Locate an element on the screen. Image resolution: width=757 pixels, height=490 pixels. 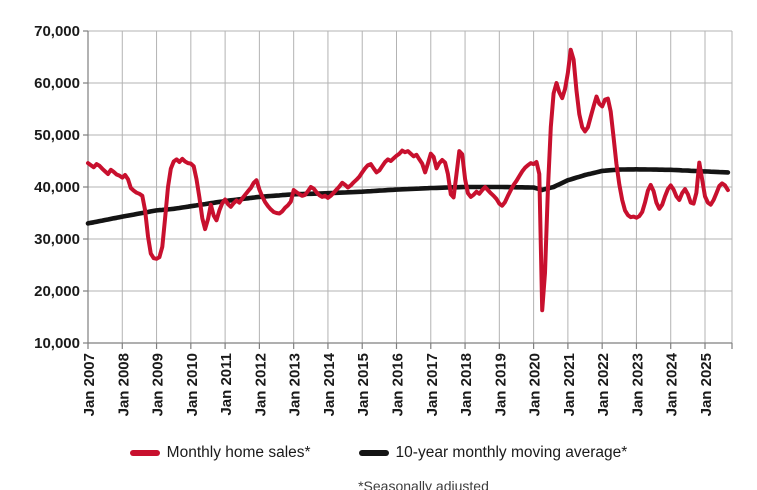
x-tick-label: Jan 2019 is located at coordinates (500, 384).